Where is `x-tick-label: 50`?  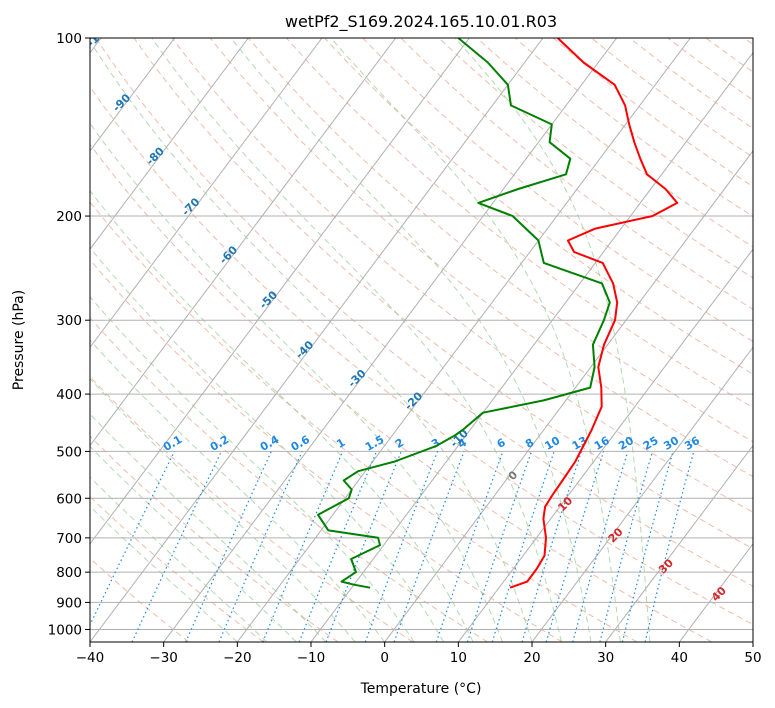
x-tick-label: 50 is located at coordinates (752, 658).